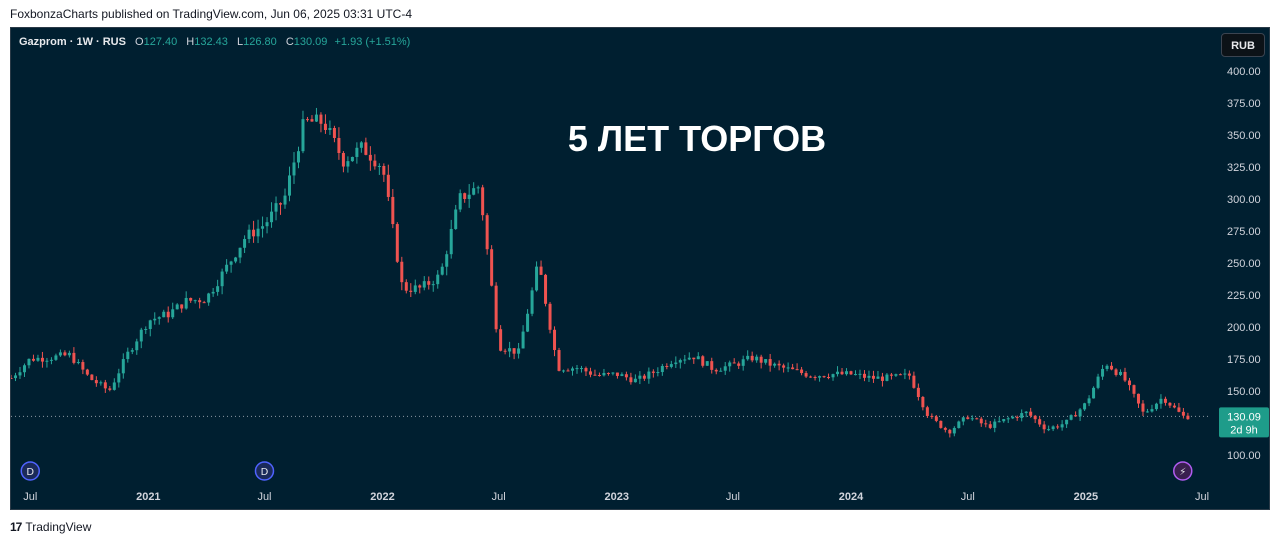  Describe the element at coordinates (289, 42) in the screenshot. I see `close-label: C` at that location.